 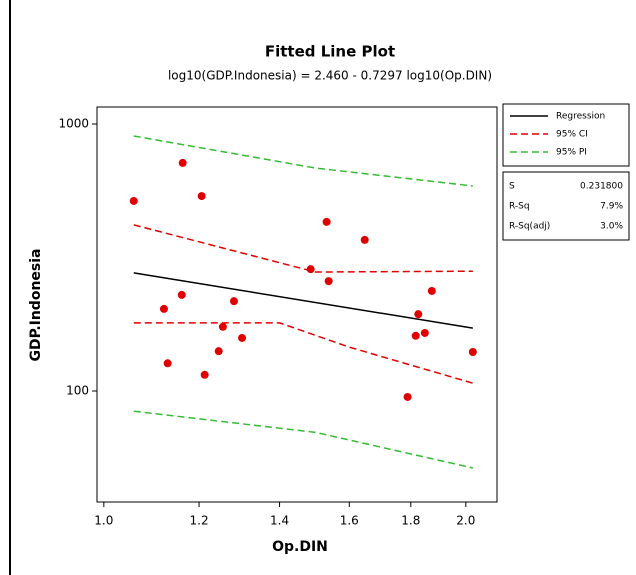 I want to click on y-tick-label: 100, so click(x=77, y=391).